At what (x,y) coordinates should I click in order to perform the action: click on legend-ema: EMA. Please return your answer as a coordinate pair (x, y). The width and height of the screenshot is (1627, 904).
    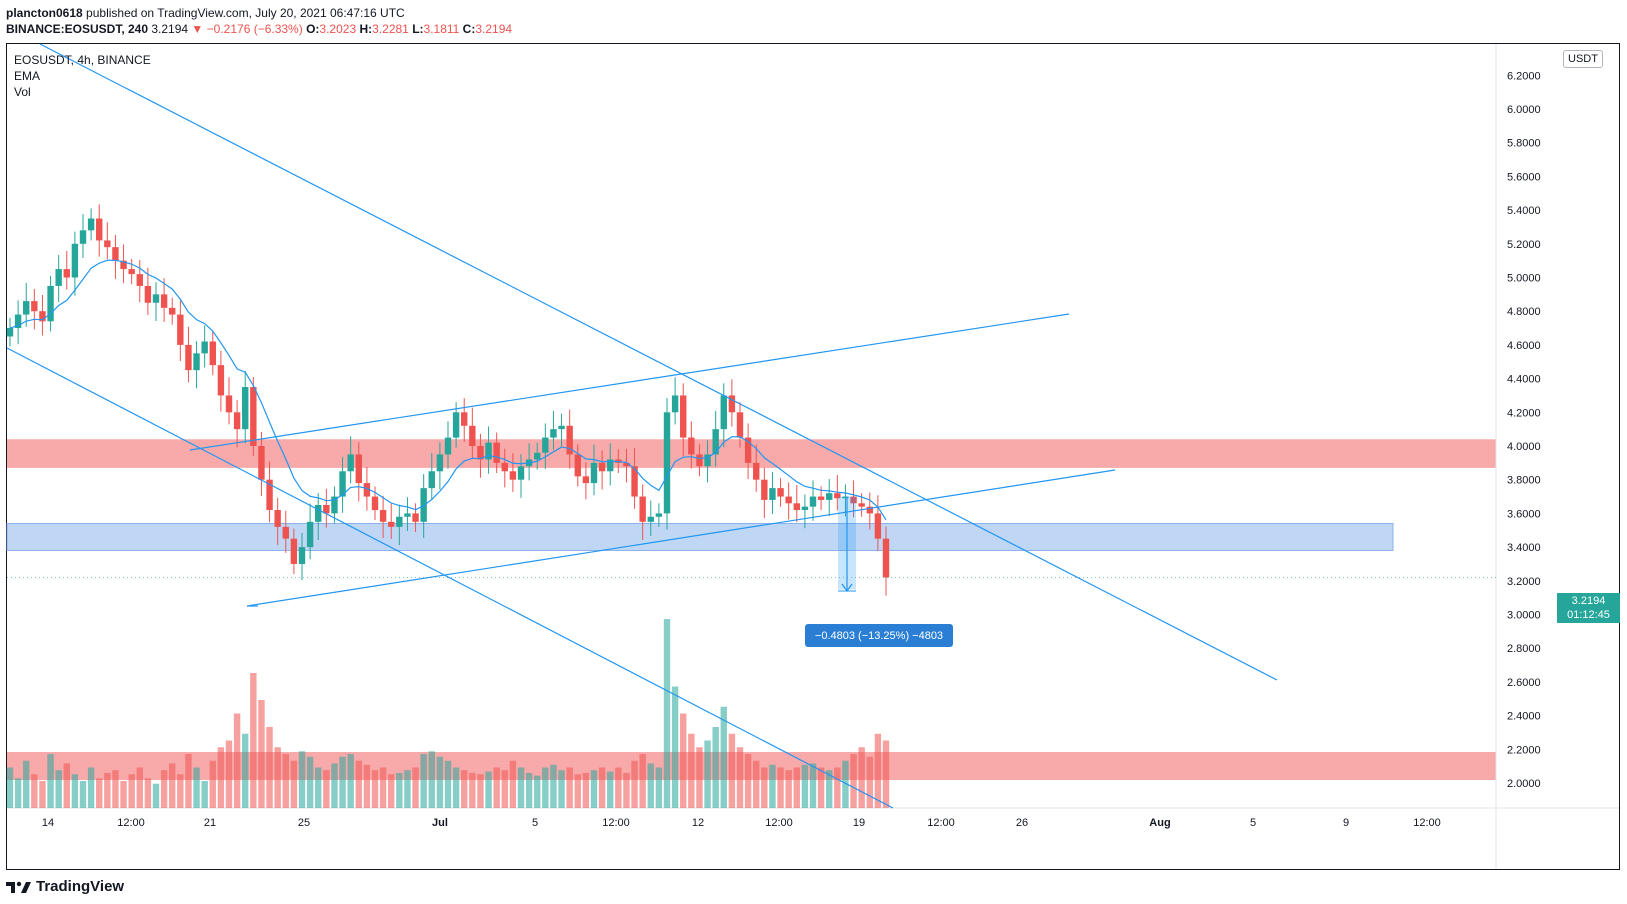
    Looking at the image, I should click on (27, 76).